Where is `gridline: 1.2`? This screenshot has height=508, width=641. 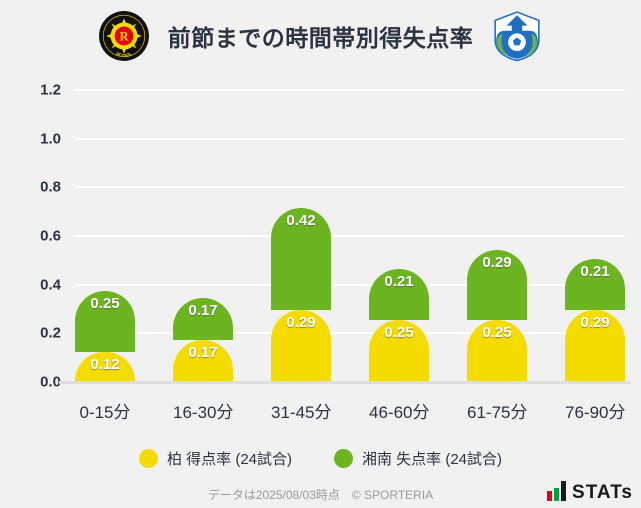
gridline: 1.2 is located at coordinates (332, 90).